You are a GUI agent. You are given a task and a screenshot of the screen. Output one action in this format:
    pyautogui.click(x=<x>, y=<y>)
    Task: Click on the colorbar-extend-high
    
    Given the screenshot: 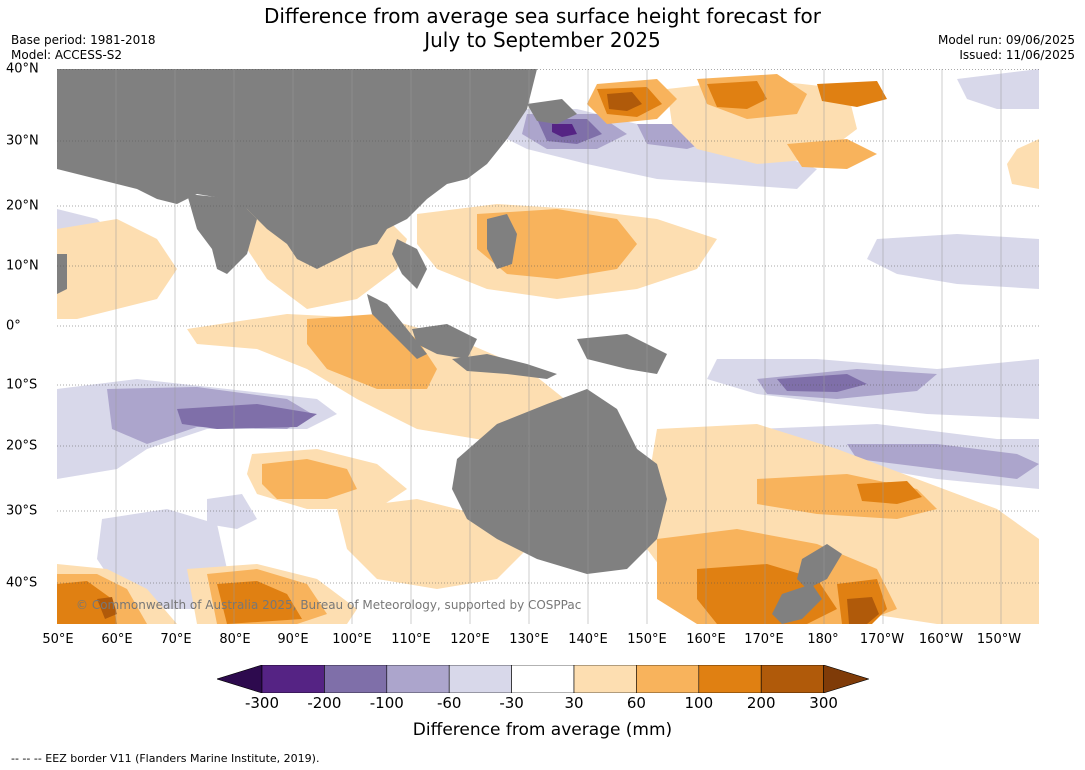 What is the action you would take?
    pyautogui.click(x=846, y=679)
    